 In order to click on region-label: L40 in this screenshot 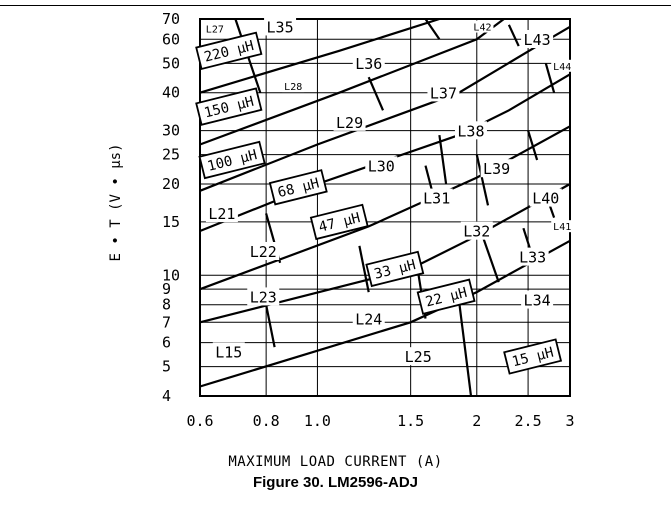, I will do `click(545, 199)`.